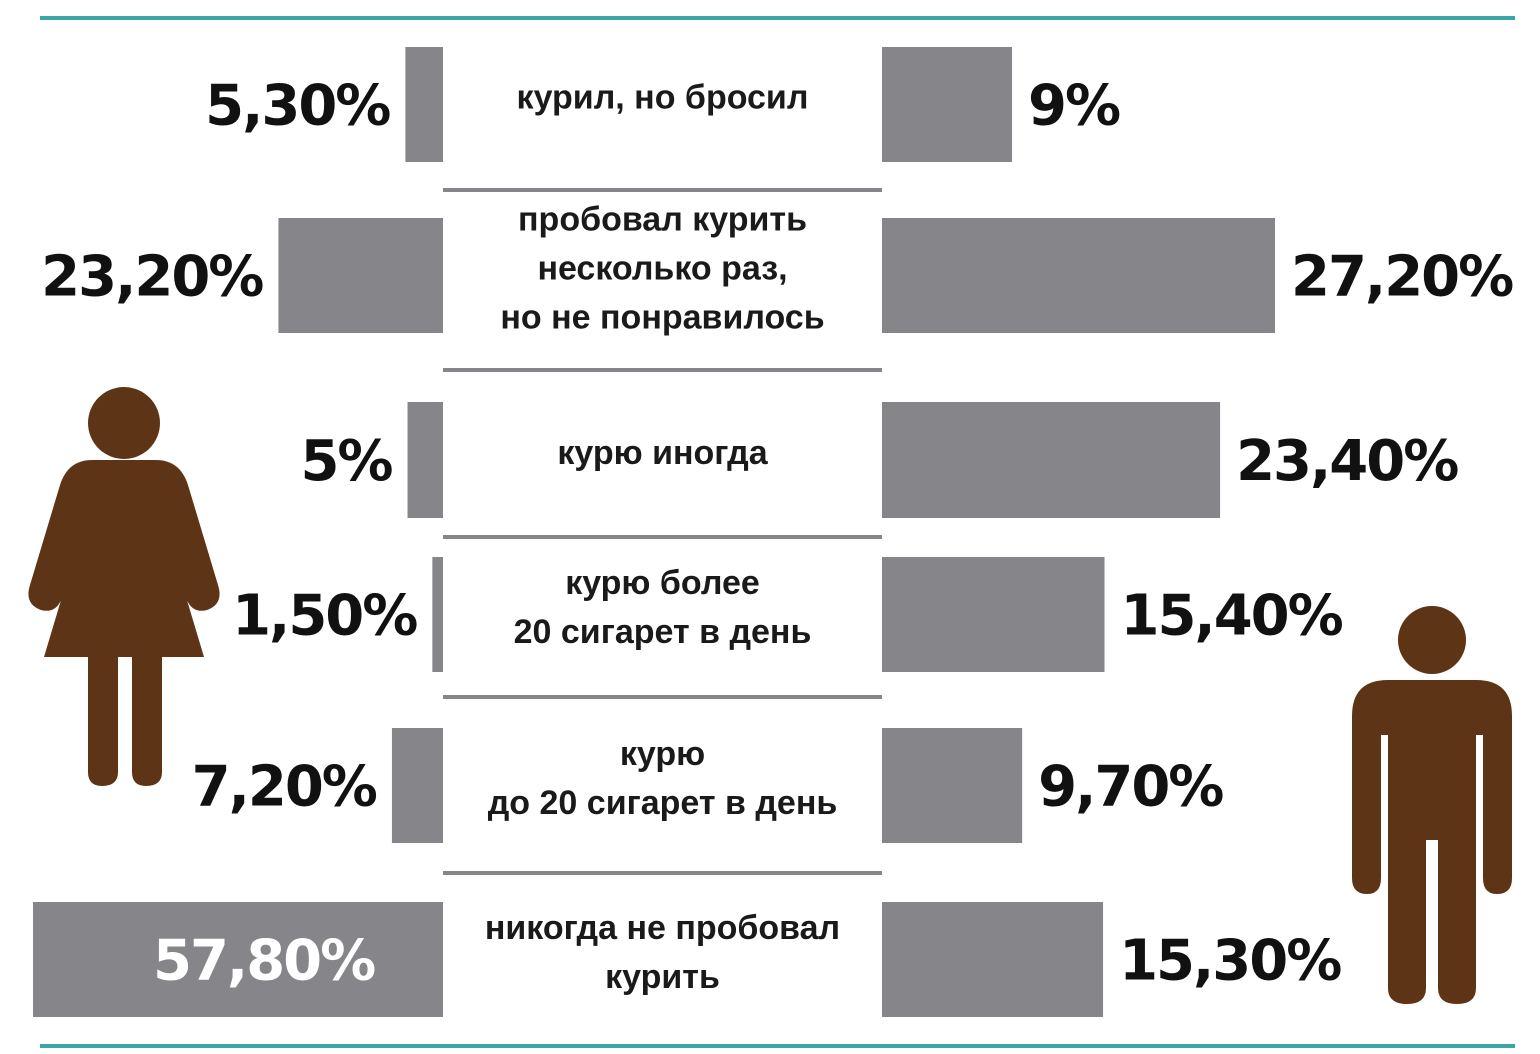 The image size is (1540, 1054). I want to click on category-label: никогда не пробовал, so click(662, 928).